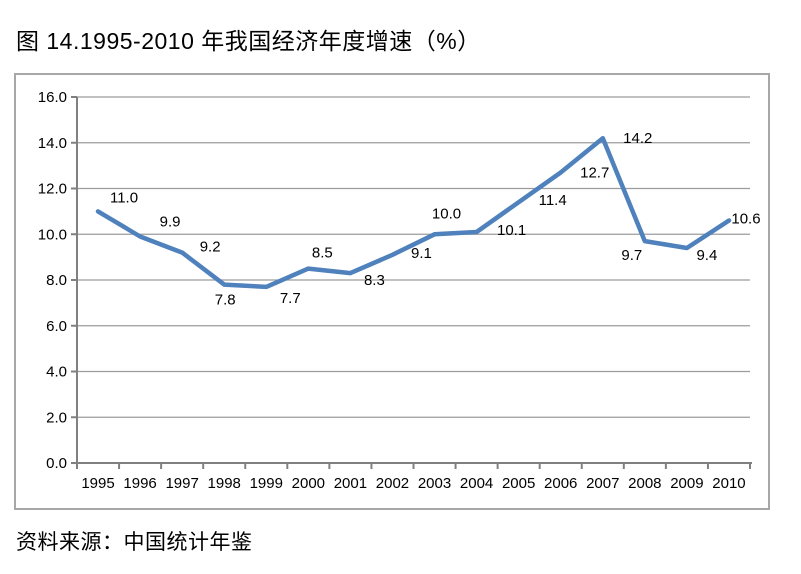  Describe the element at coordinates (56, 326) in the screenshot. I see `y-tick-label: 6.0` at that location.